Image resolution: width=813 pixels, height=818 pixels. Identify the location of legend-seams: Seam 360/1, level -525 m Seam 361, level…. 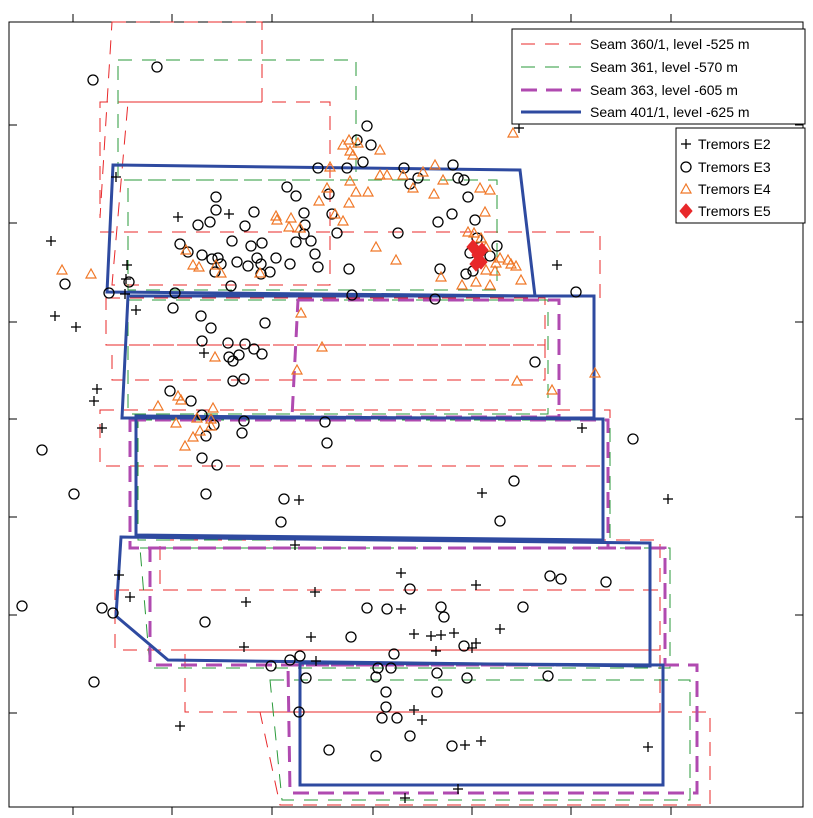
(658, 76).